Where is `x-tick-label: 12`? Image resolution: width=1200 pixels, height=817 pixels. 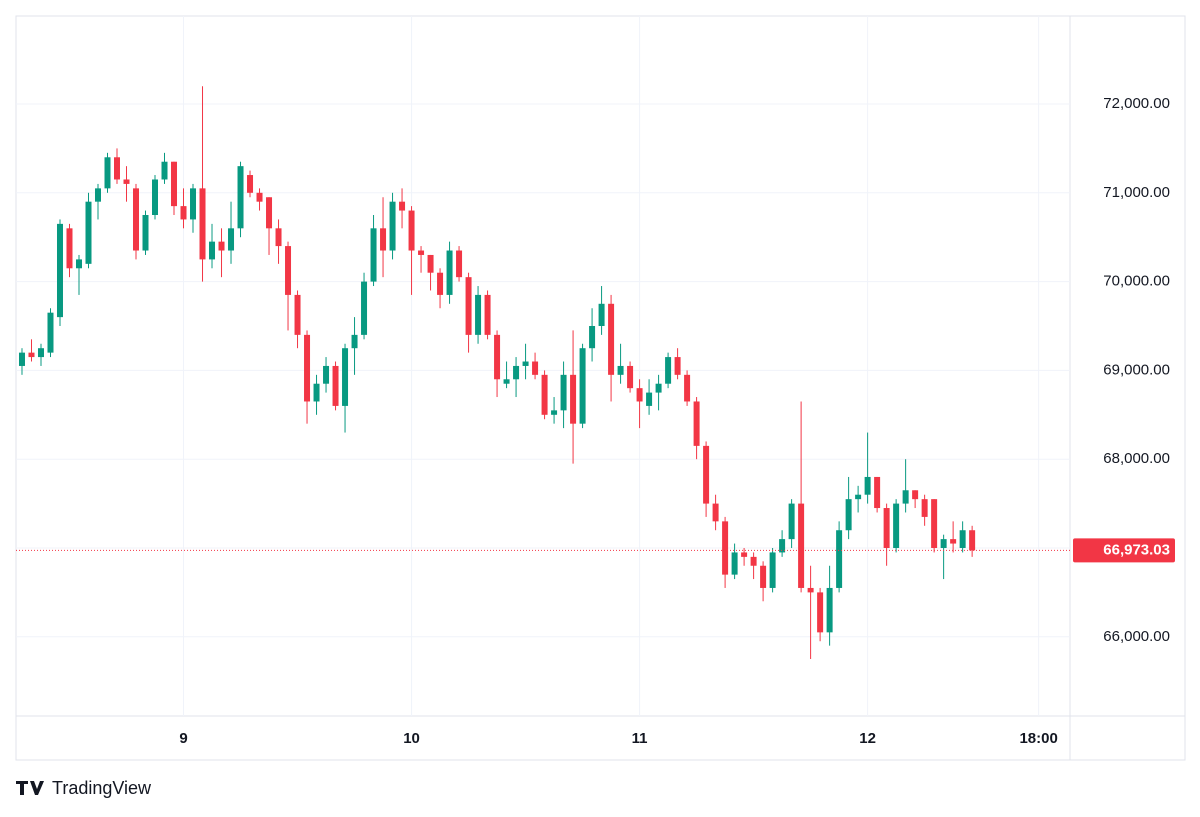 x-tick-label: 12 is located at coordinates (867, 738).